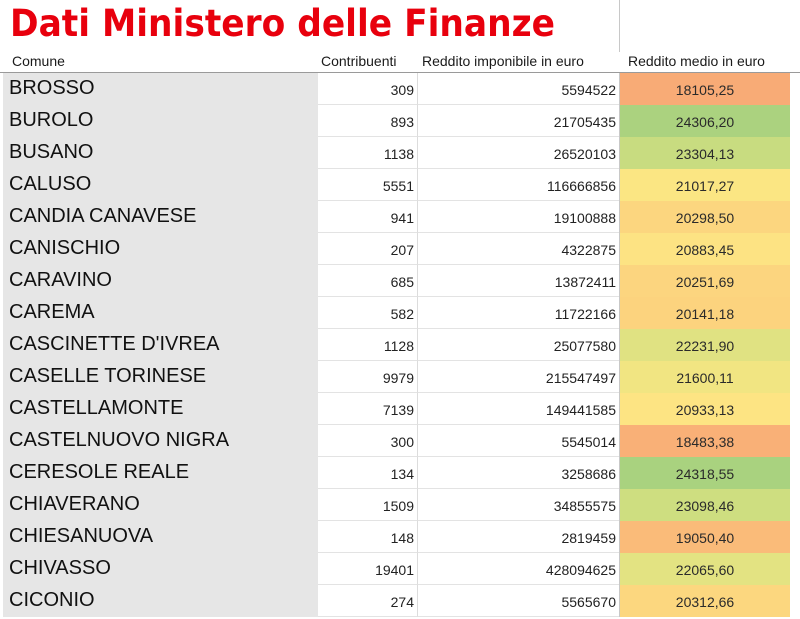 This screenshot has width=800, height=619. What do you see at coordinates (368, 281) in the screenshot?
I see `cell-contribuenti: 685` at bounding box center [368, 281].